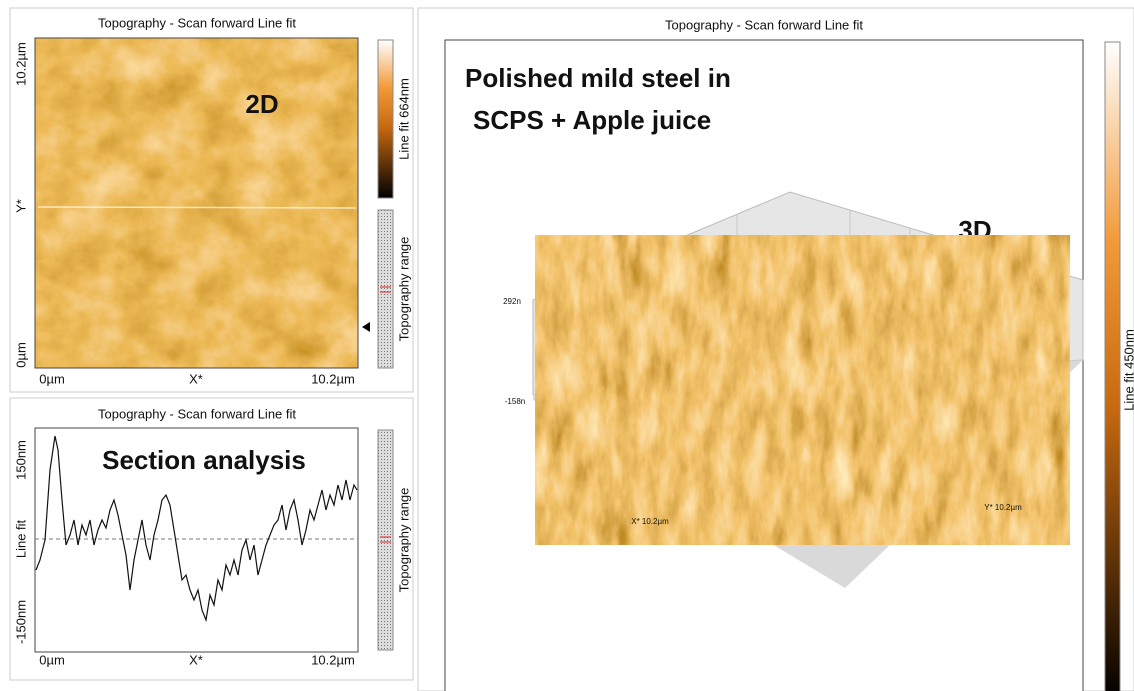 This screenshot has height=691, width=1134. I want to click on scan-line, so click(197, 207).